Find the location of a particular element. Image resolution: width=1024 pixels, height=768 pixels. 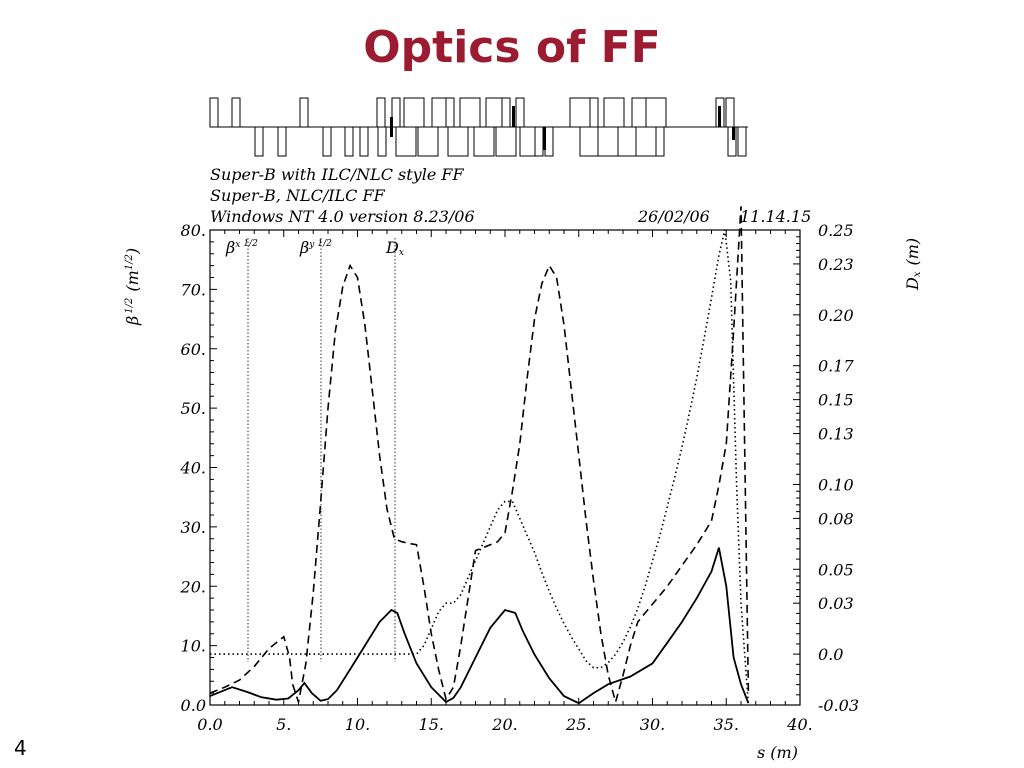

header-line-3: Windows NT 4.0 version 8.23/06 is located at coordinates (342, 216).